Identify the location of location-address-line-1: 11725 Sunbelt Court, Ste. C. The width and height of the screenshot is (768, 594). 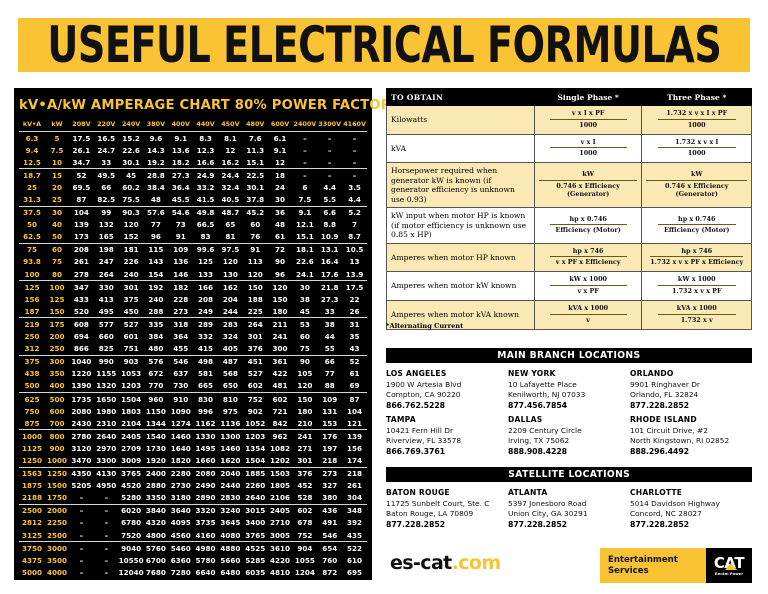
(438, 503).